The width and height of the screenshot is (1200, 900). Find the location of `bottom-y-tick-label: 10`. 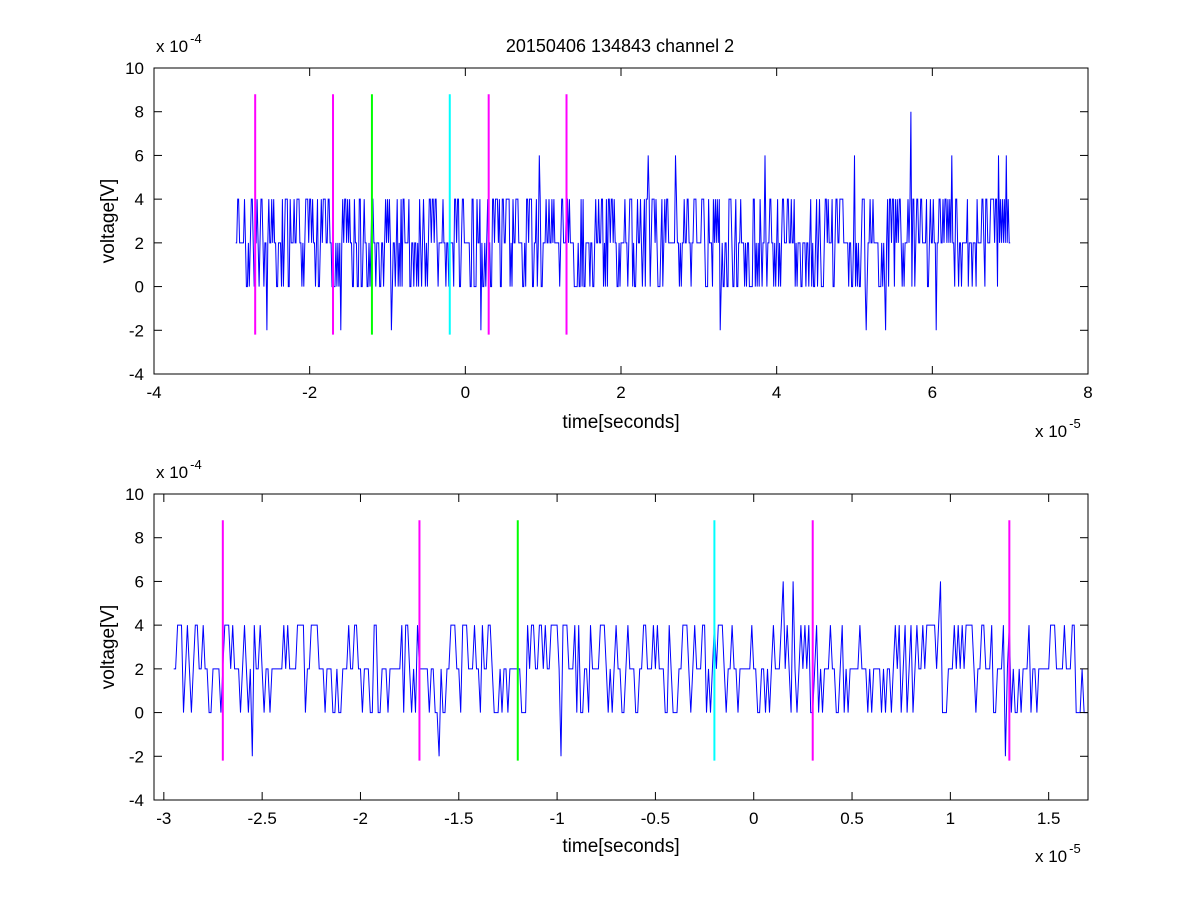

bottom-y-tick-label: 10 is located at coordinates (134, 494).